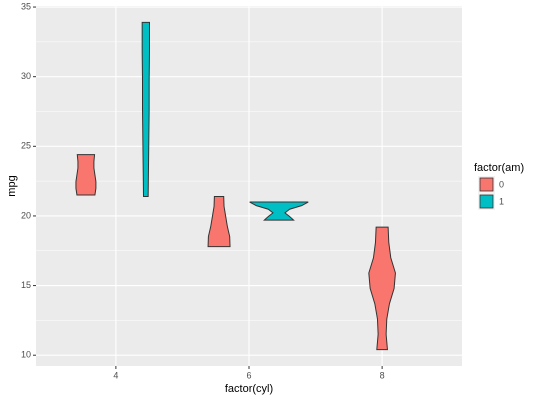  I want to click on legend-title: factor(am), so click(499, 168).